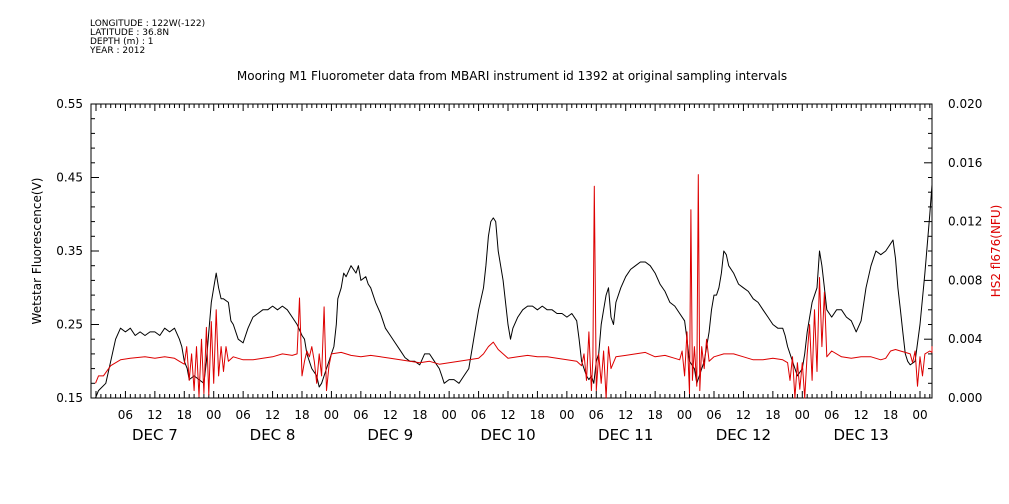  I want to click on x-day-label: DEC 11, so click(625, 435).